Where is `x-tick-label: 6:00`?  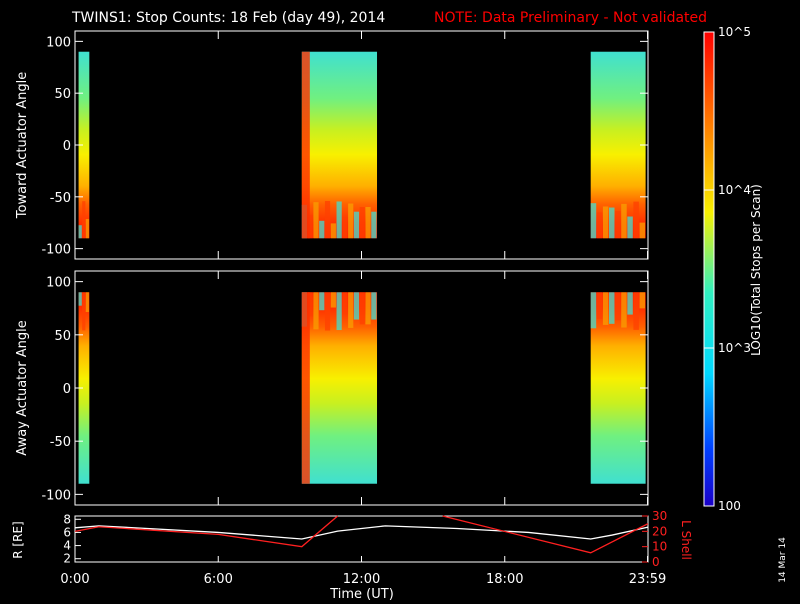
x-tick-label: 6:00 is located at coordinates (218, 579).